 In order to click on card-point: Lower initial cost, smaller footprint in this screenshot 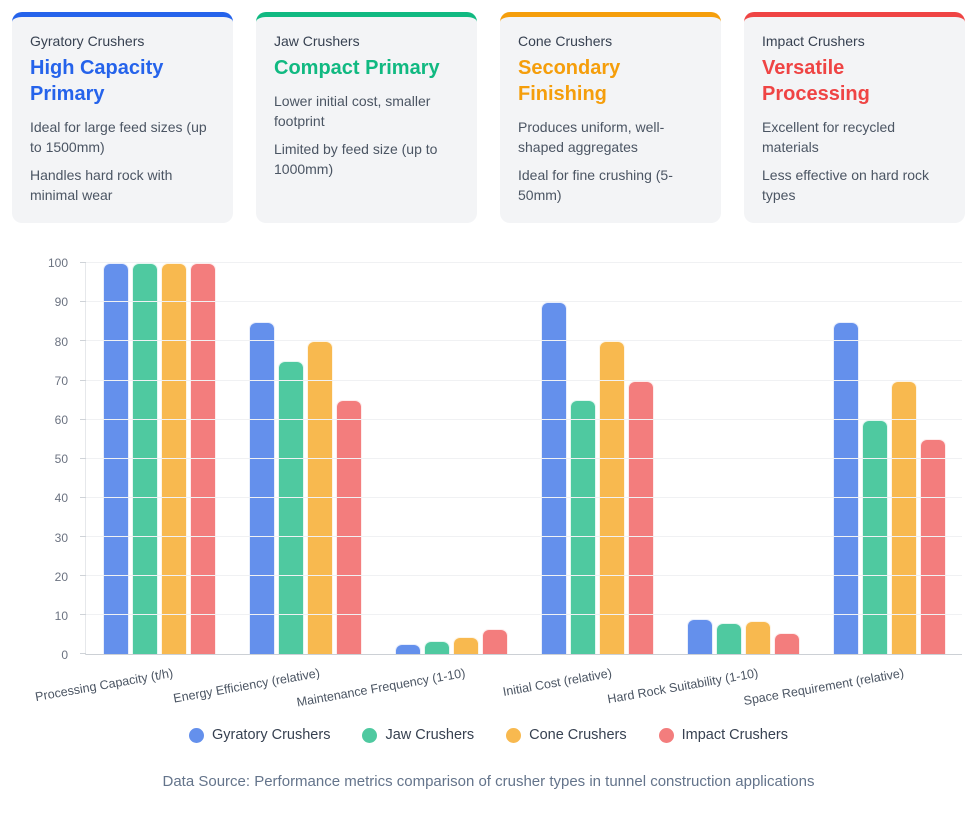, I will do `click(352, 111)`.